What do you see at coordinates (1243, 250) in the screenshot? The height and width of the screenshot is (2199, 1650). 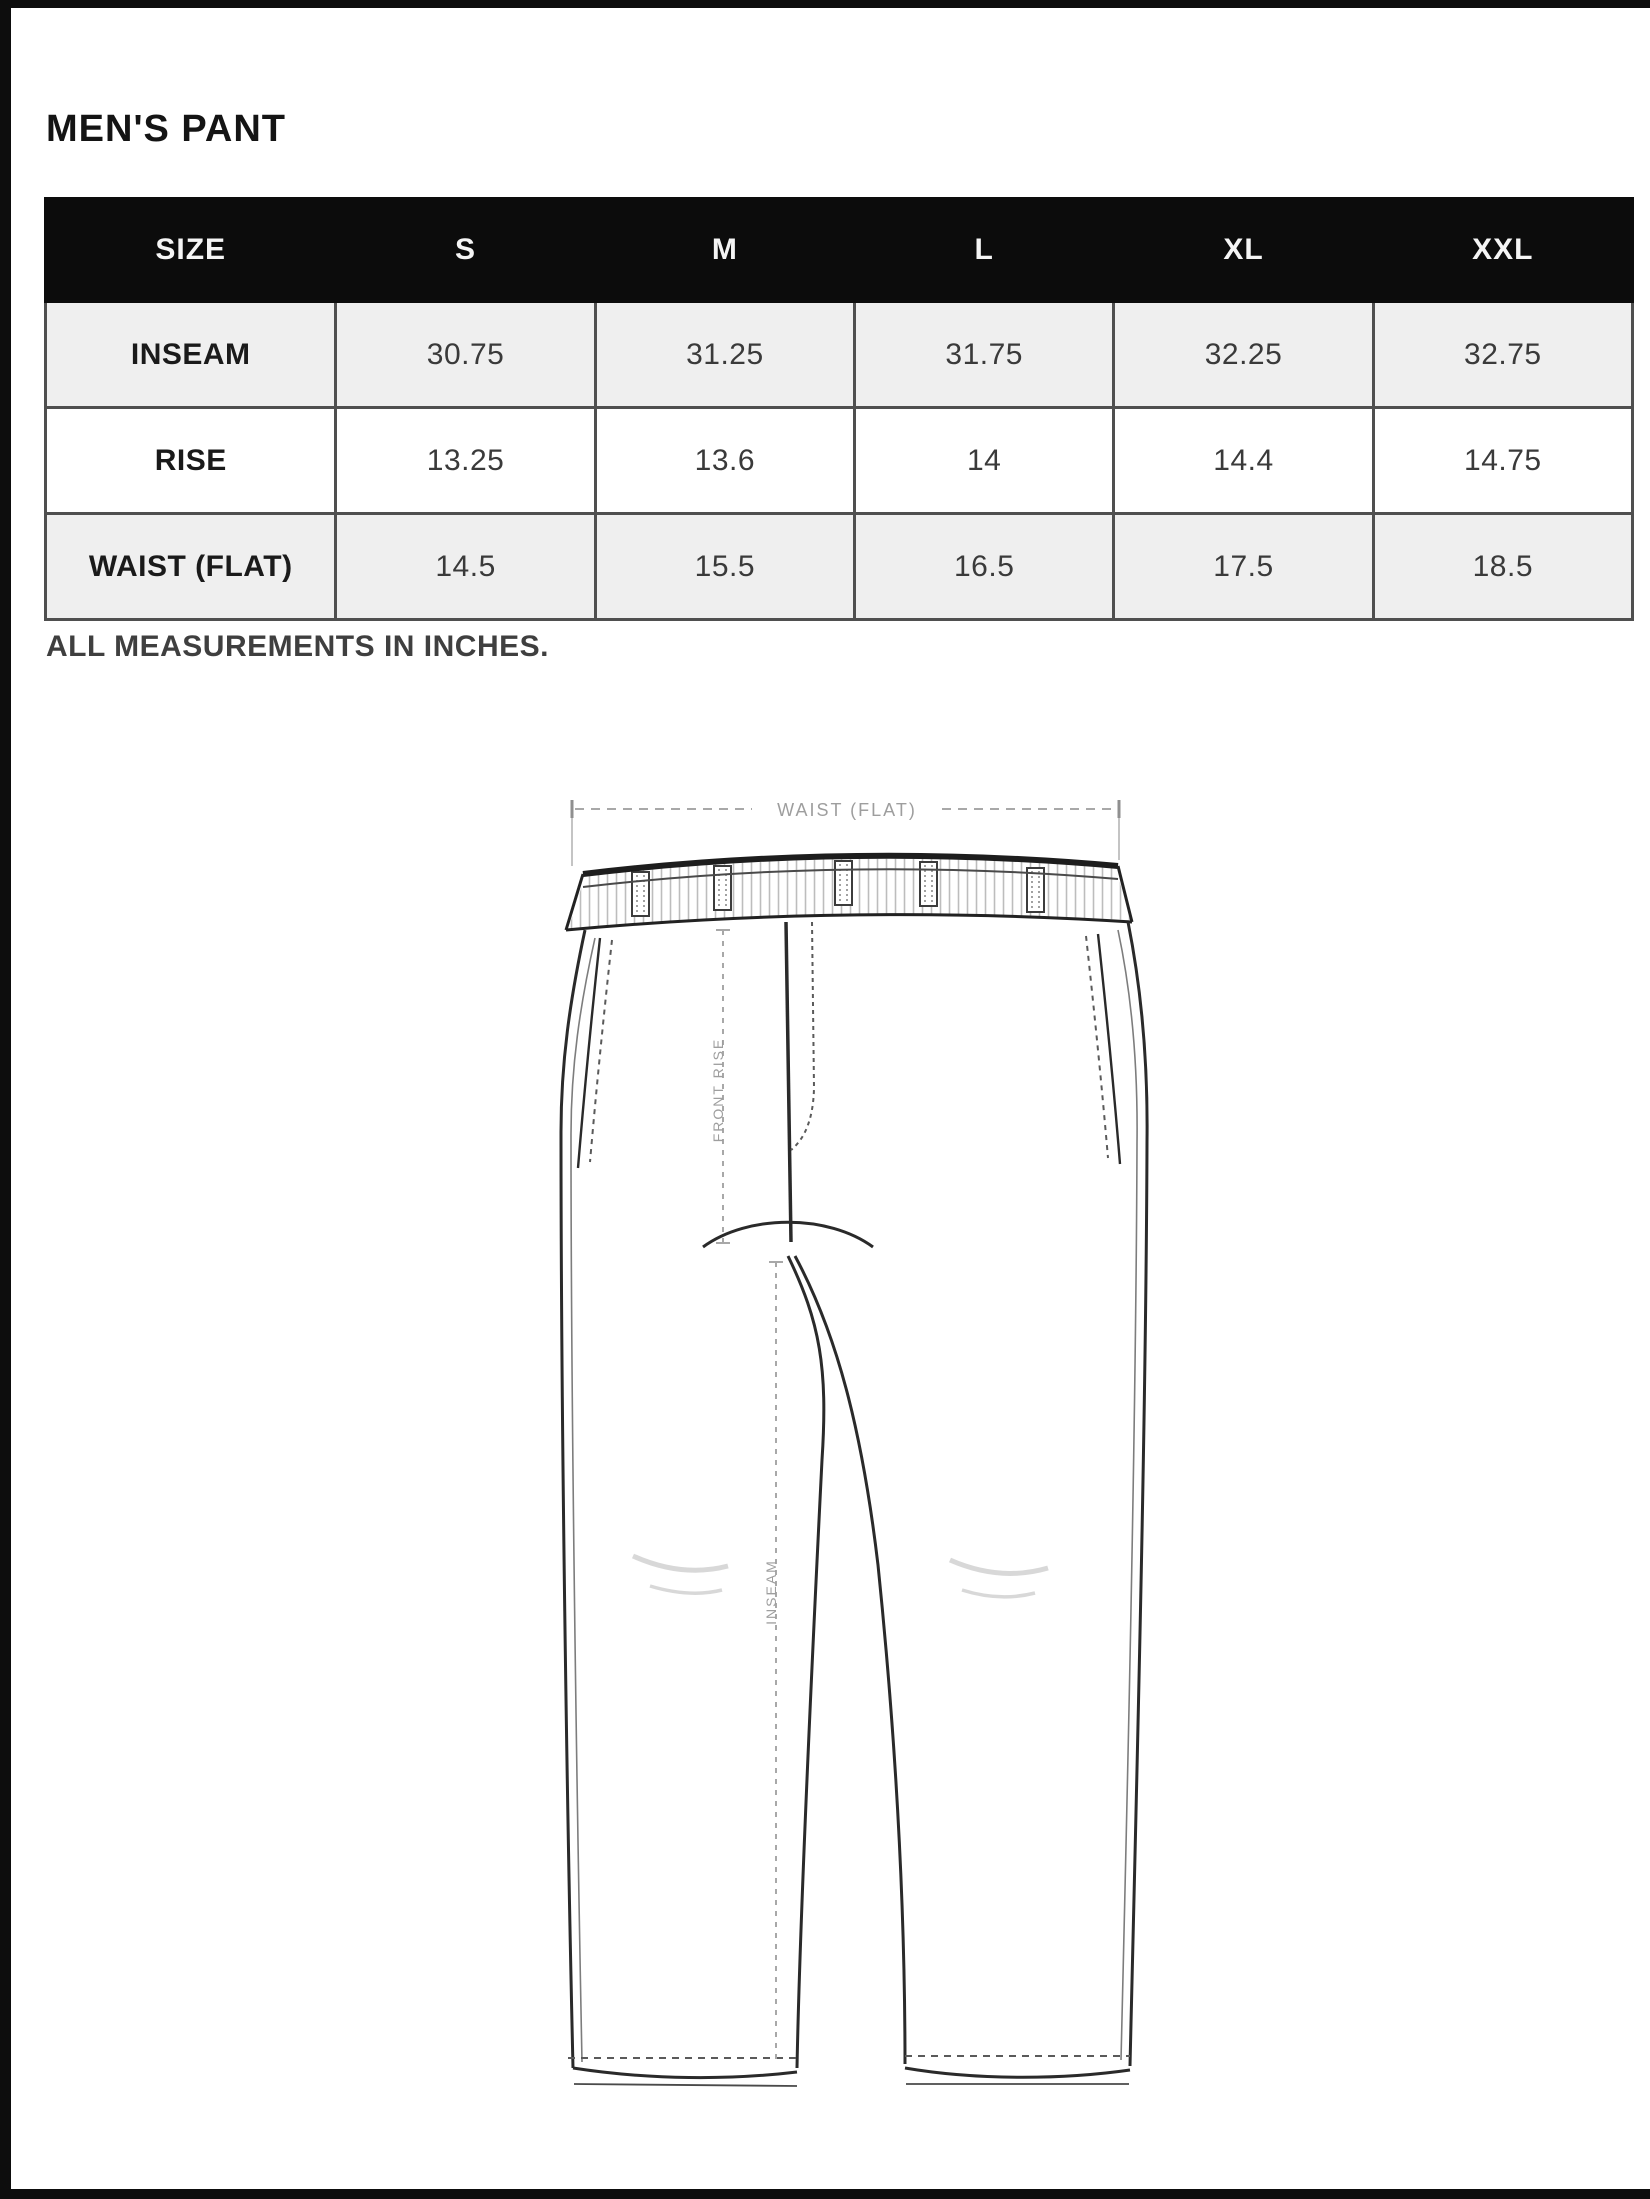 I see `column-header-xl: XL` at bounding box center [1243, 250].